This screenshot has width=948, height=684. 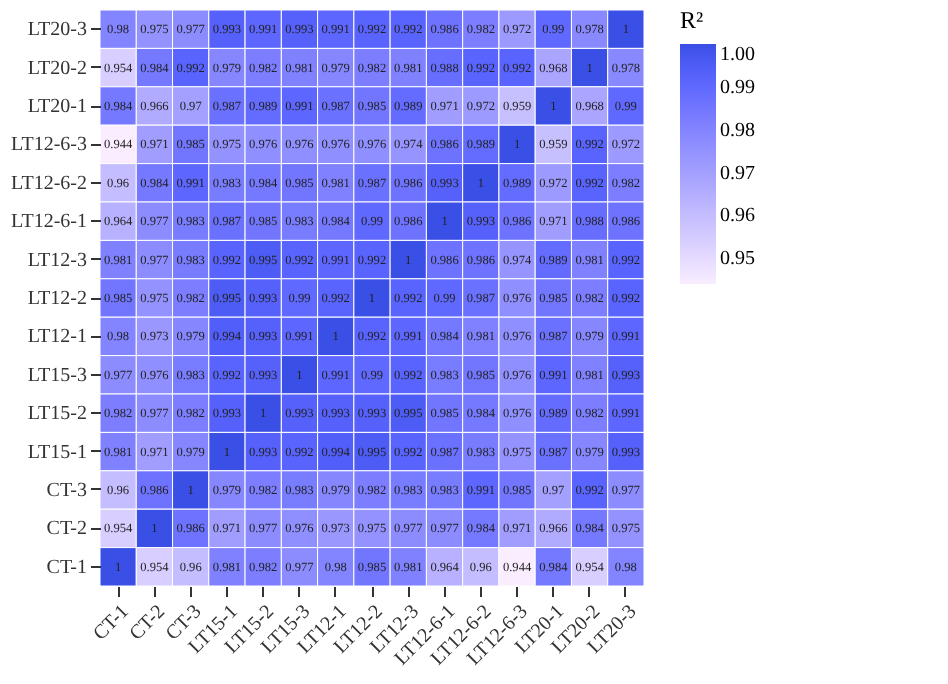 What do you see at coordinates (57, 30) in the screenshot?
I see `y-tick-label: LT20-3` at bounding box center [57, 30].